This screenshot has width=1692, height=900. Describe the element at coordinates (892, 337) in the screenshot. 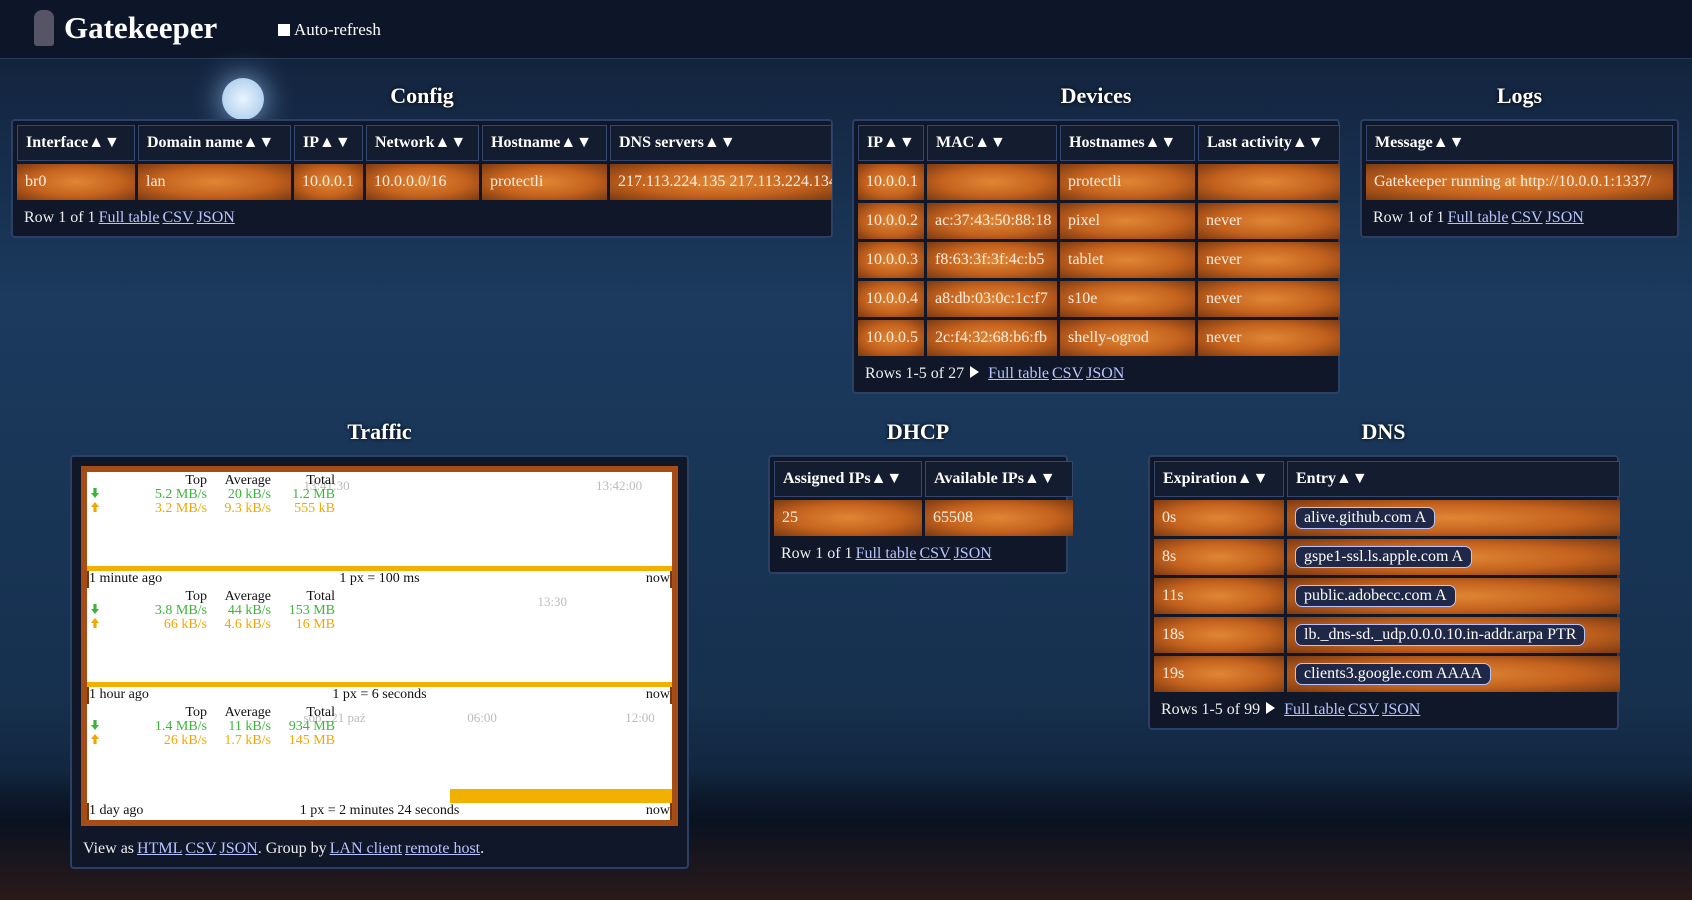

I see `cell-text: 10.0.0.5` at that location.